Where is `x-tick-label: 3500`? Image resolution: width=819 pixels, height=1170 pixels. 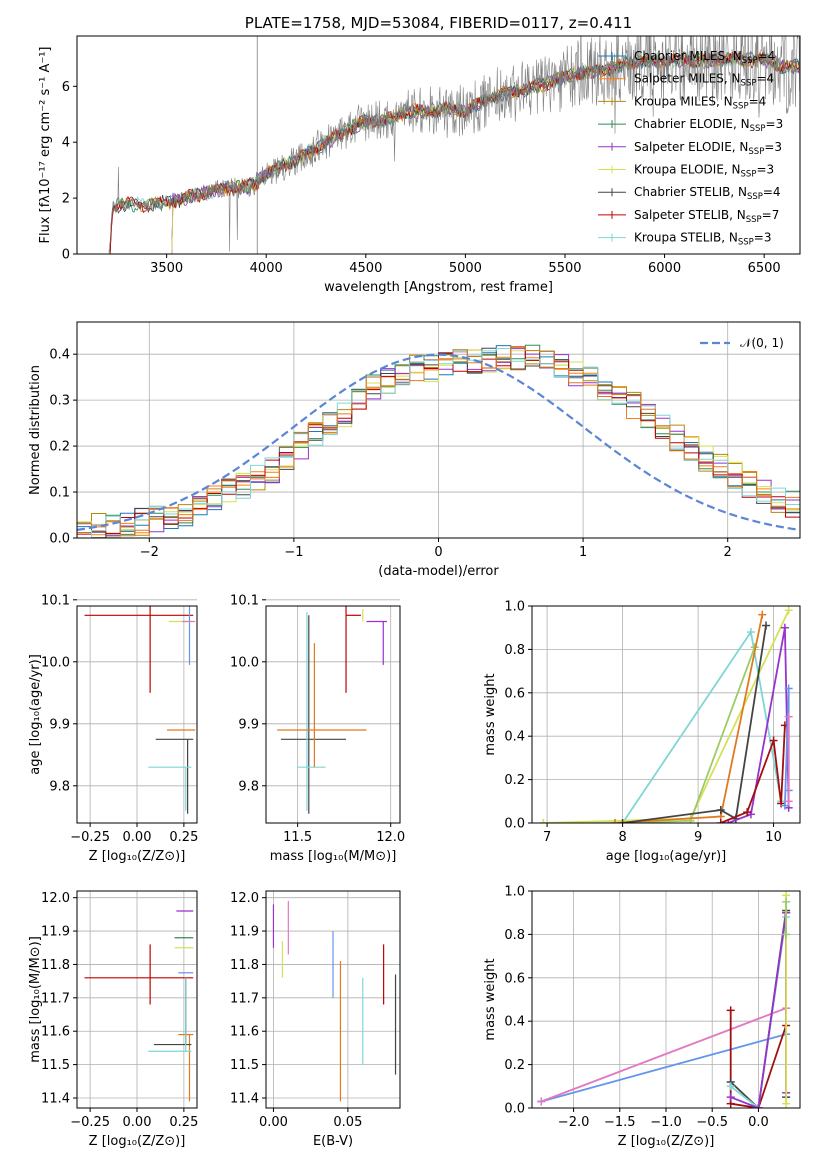
x-tick-label: 3500 is located at coordinates (166, 268).